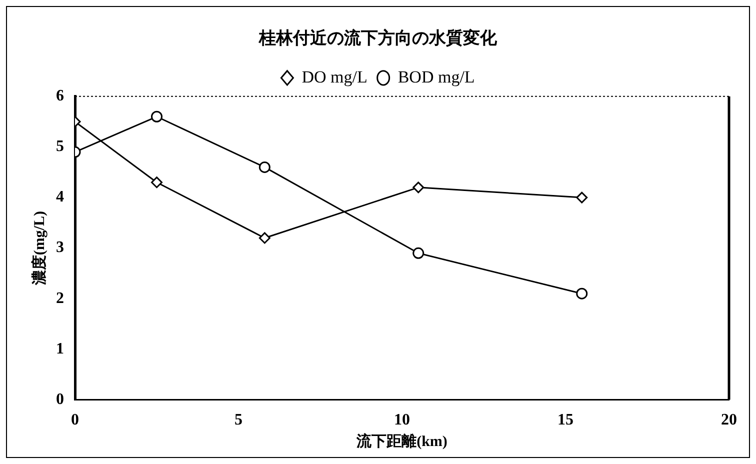 The image size is (756, 464). What do you see at coordinates (60, 399) in the screenshot?
I see `y-tick-label: 0` at bounding box center [60, 399].